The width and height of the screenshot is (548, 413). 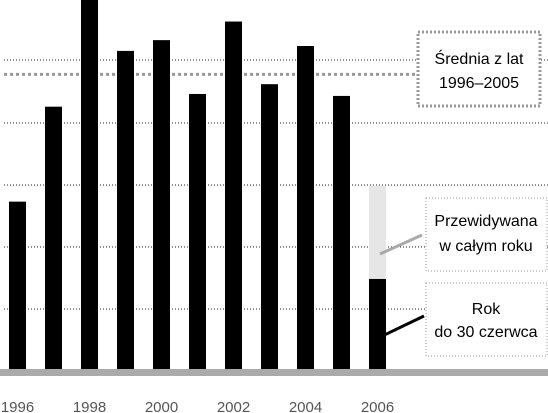 I want to click on x-tick-1998: 1998, so click(x=89, y=406).